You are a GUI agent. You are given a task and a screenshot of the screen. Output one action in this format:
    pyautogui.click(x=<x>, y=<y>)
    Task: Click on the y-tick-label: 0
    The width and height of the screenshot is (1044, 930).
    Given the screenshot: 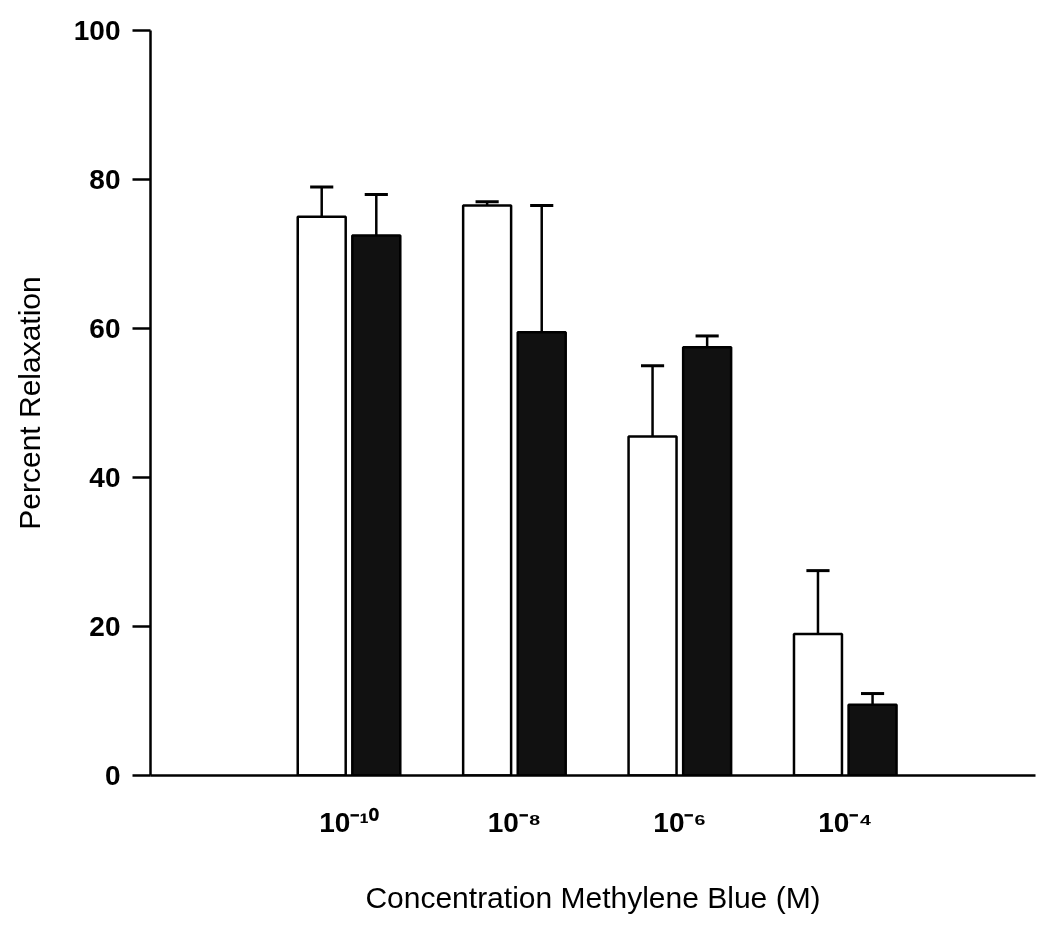 What is the action you would take?
    pyautogui.click(x=112, y=775)
    